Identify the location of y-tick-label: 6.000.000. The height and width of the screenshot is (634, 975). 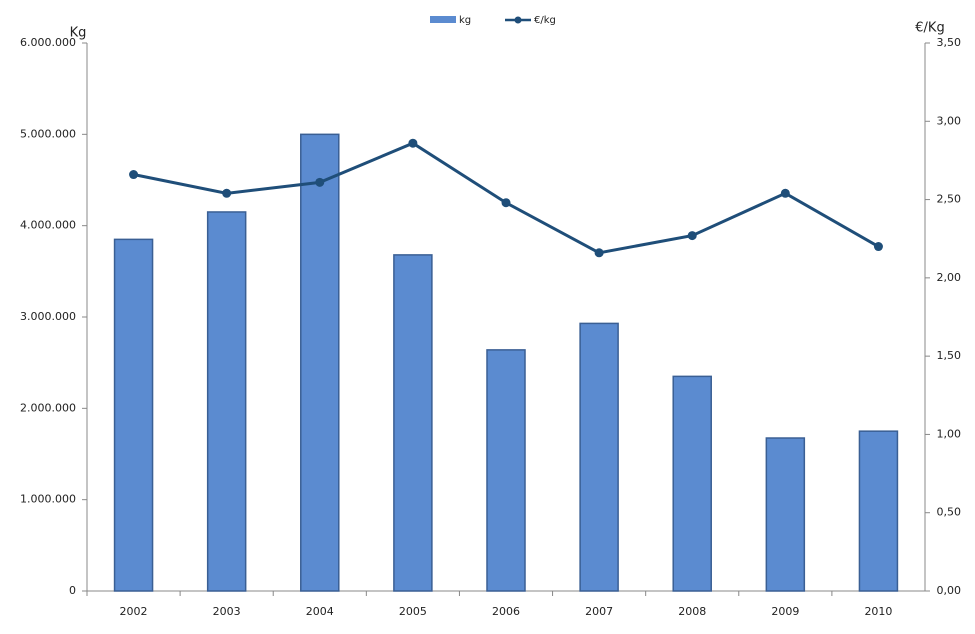
(48, 42).